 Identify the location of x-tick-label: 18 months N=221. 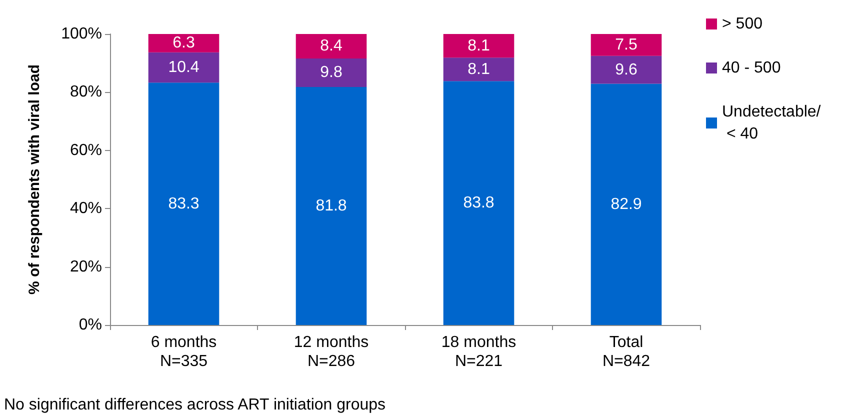
(478, 352).